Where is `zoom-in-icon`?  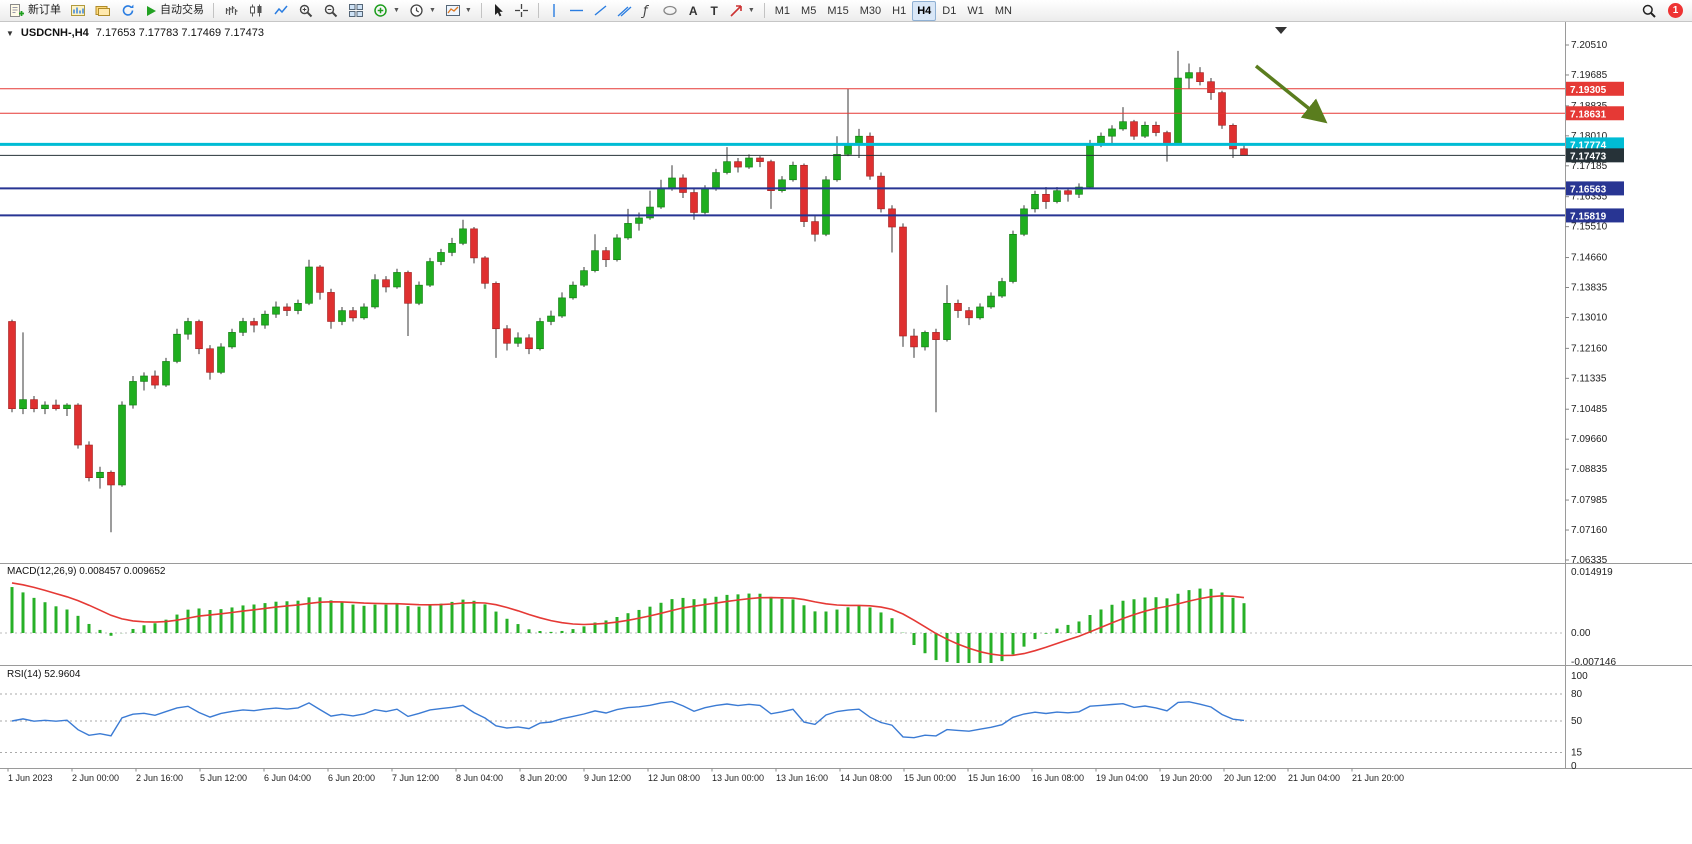 zoom-in-icon is located at coordinates (306, 10).